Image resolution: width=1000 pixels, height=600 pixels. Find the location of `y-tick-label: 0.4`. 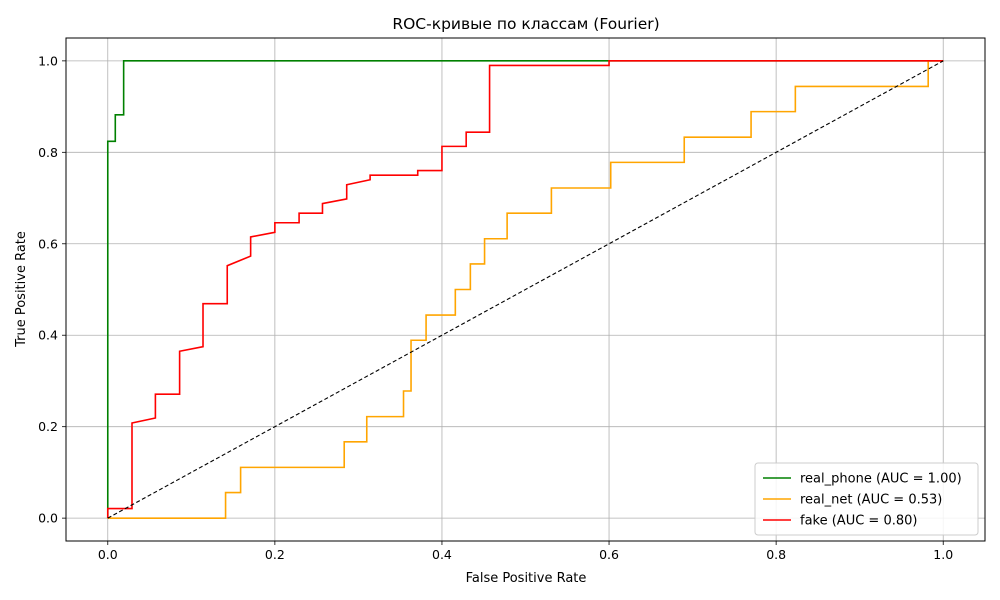

y-tick-label: 0.4 is located at coordinates (48, 335).